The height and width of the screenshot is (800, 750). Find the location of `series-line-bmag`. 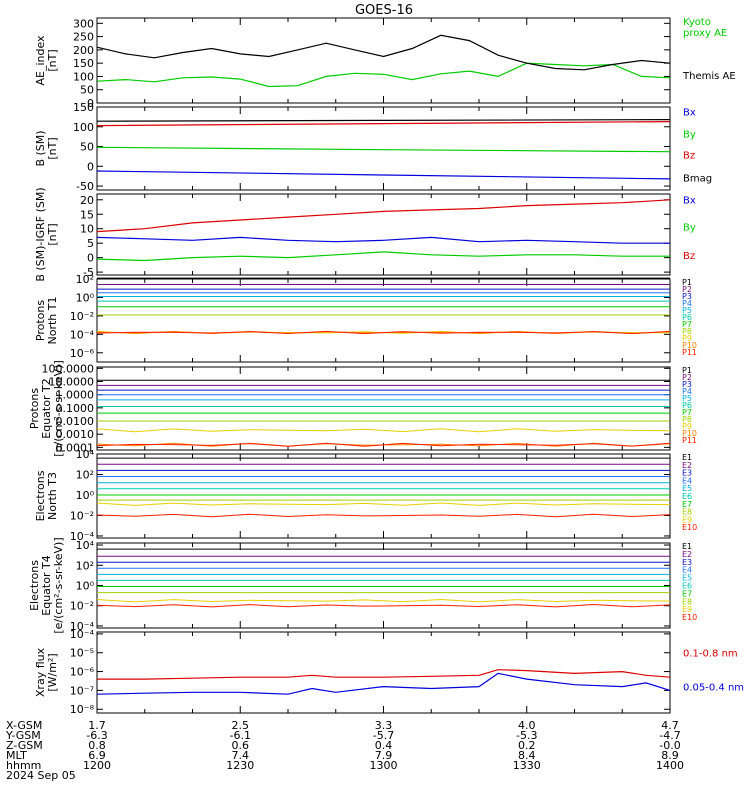

series-line-bmag is located at coordinates (383, 120).